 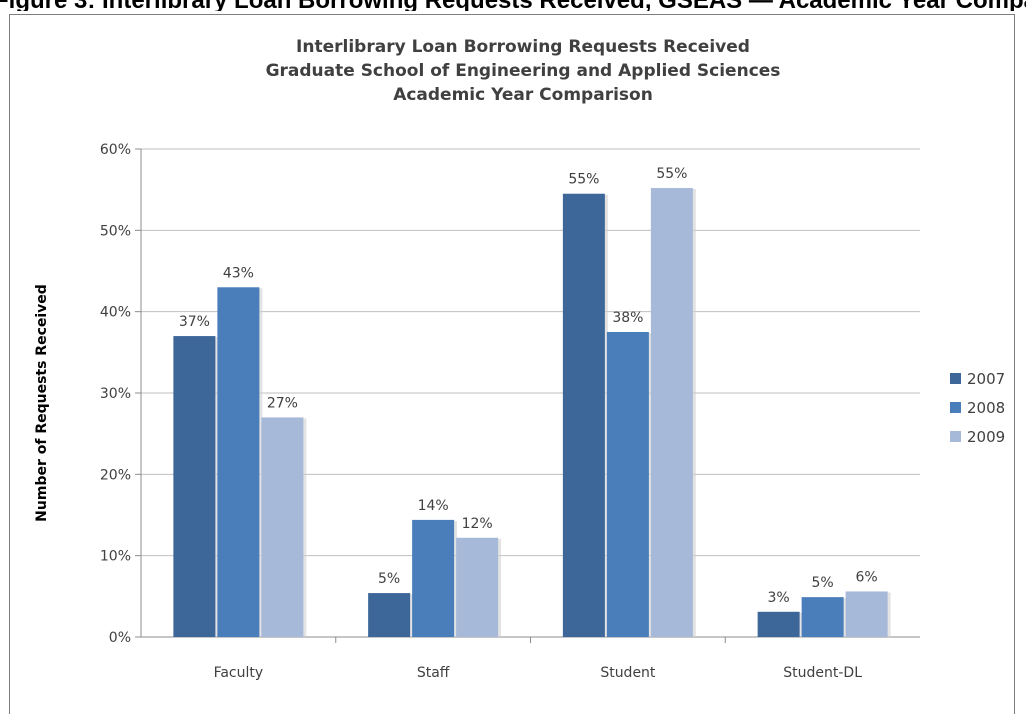 I want to click on data-label: 12%, so click(x=477, y=524).